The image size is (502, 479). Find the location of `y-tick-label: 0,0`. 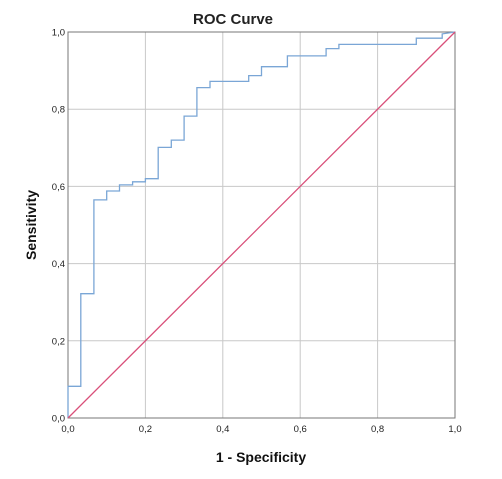

y-tick-label: 0,0 is located at coordinates (58, 419).